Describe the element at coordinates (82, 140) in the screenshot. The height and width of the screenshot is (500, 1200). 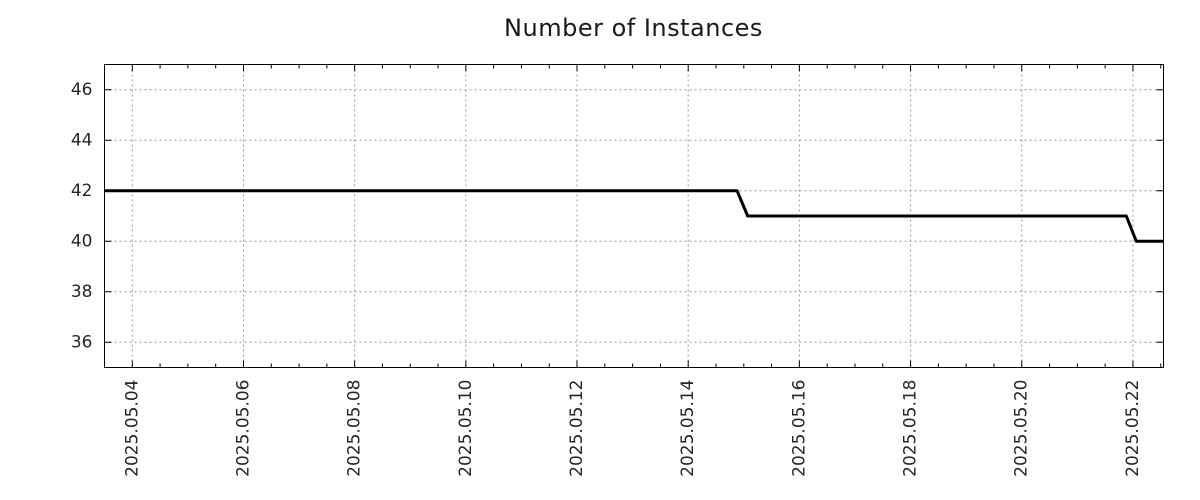
I see `y-tick-label: 44` at that location.